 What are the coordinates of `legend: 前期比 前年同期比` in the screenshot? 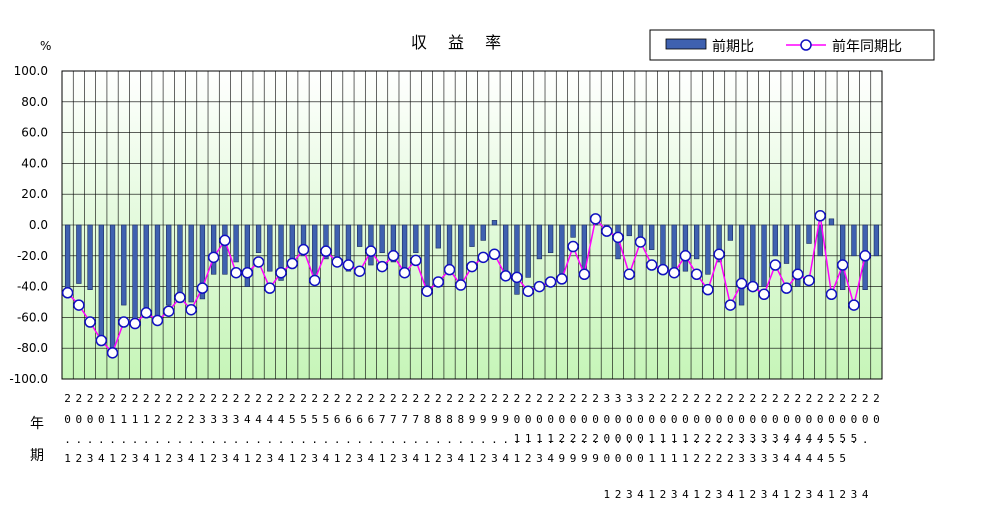 It's located at (792, 45).